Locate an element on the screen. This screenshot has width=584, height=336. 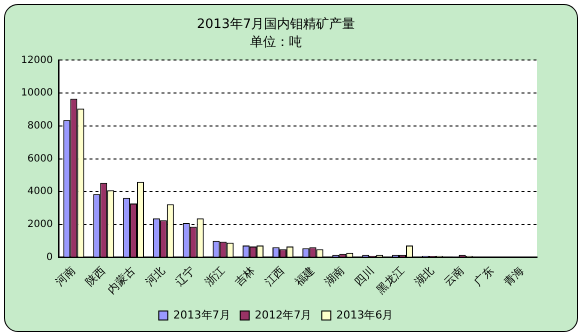
chart-subtitle: 单位：吨 is located at coordinates (276, 42).